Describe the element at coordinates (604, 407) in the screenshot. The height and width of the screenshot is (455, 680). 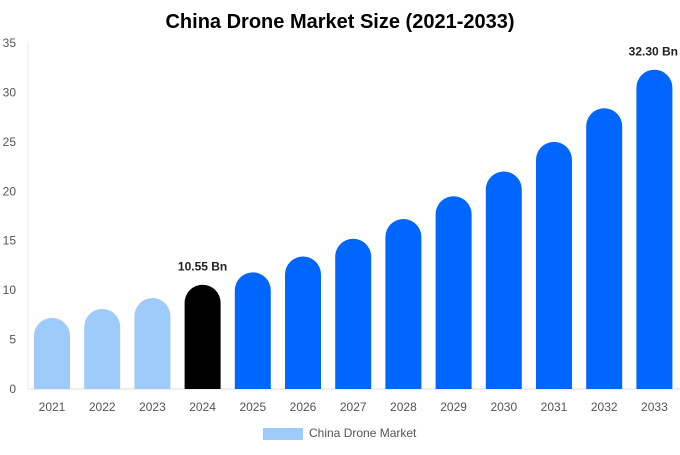
I see `x-tick-label: 2032` at that location.